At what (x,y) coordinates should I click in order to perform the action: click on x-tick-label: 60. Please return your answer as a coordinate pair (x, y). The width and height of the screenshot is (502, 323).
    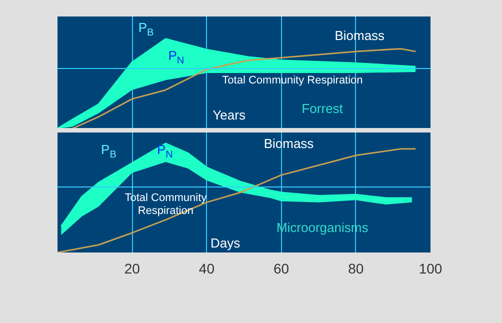
    Looking at the image, I should click on (282, 268).